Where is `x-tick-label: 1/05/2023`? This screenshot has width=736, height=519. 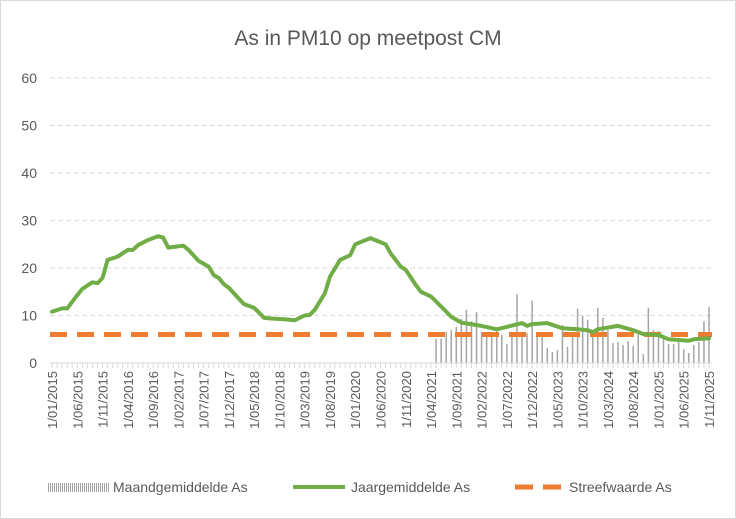
x-tick-label: 1/05/2023 is located at coordinates (557, 400).